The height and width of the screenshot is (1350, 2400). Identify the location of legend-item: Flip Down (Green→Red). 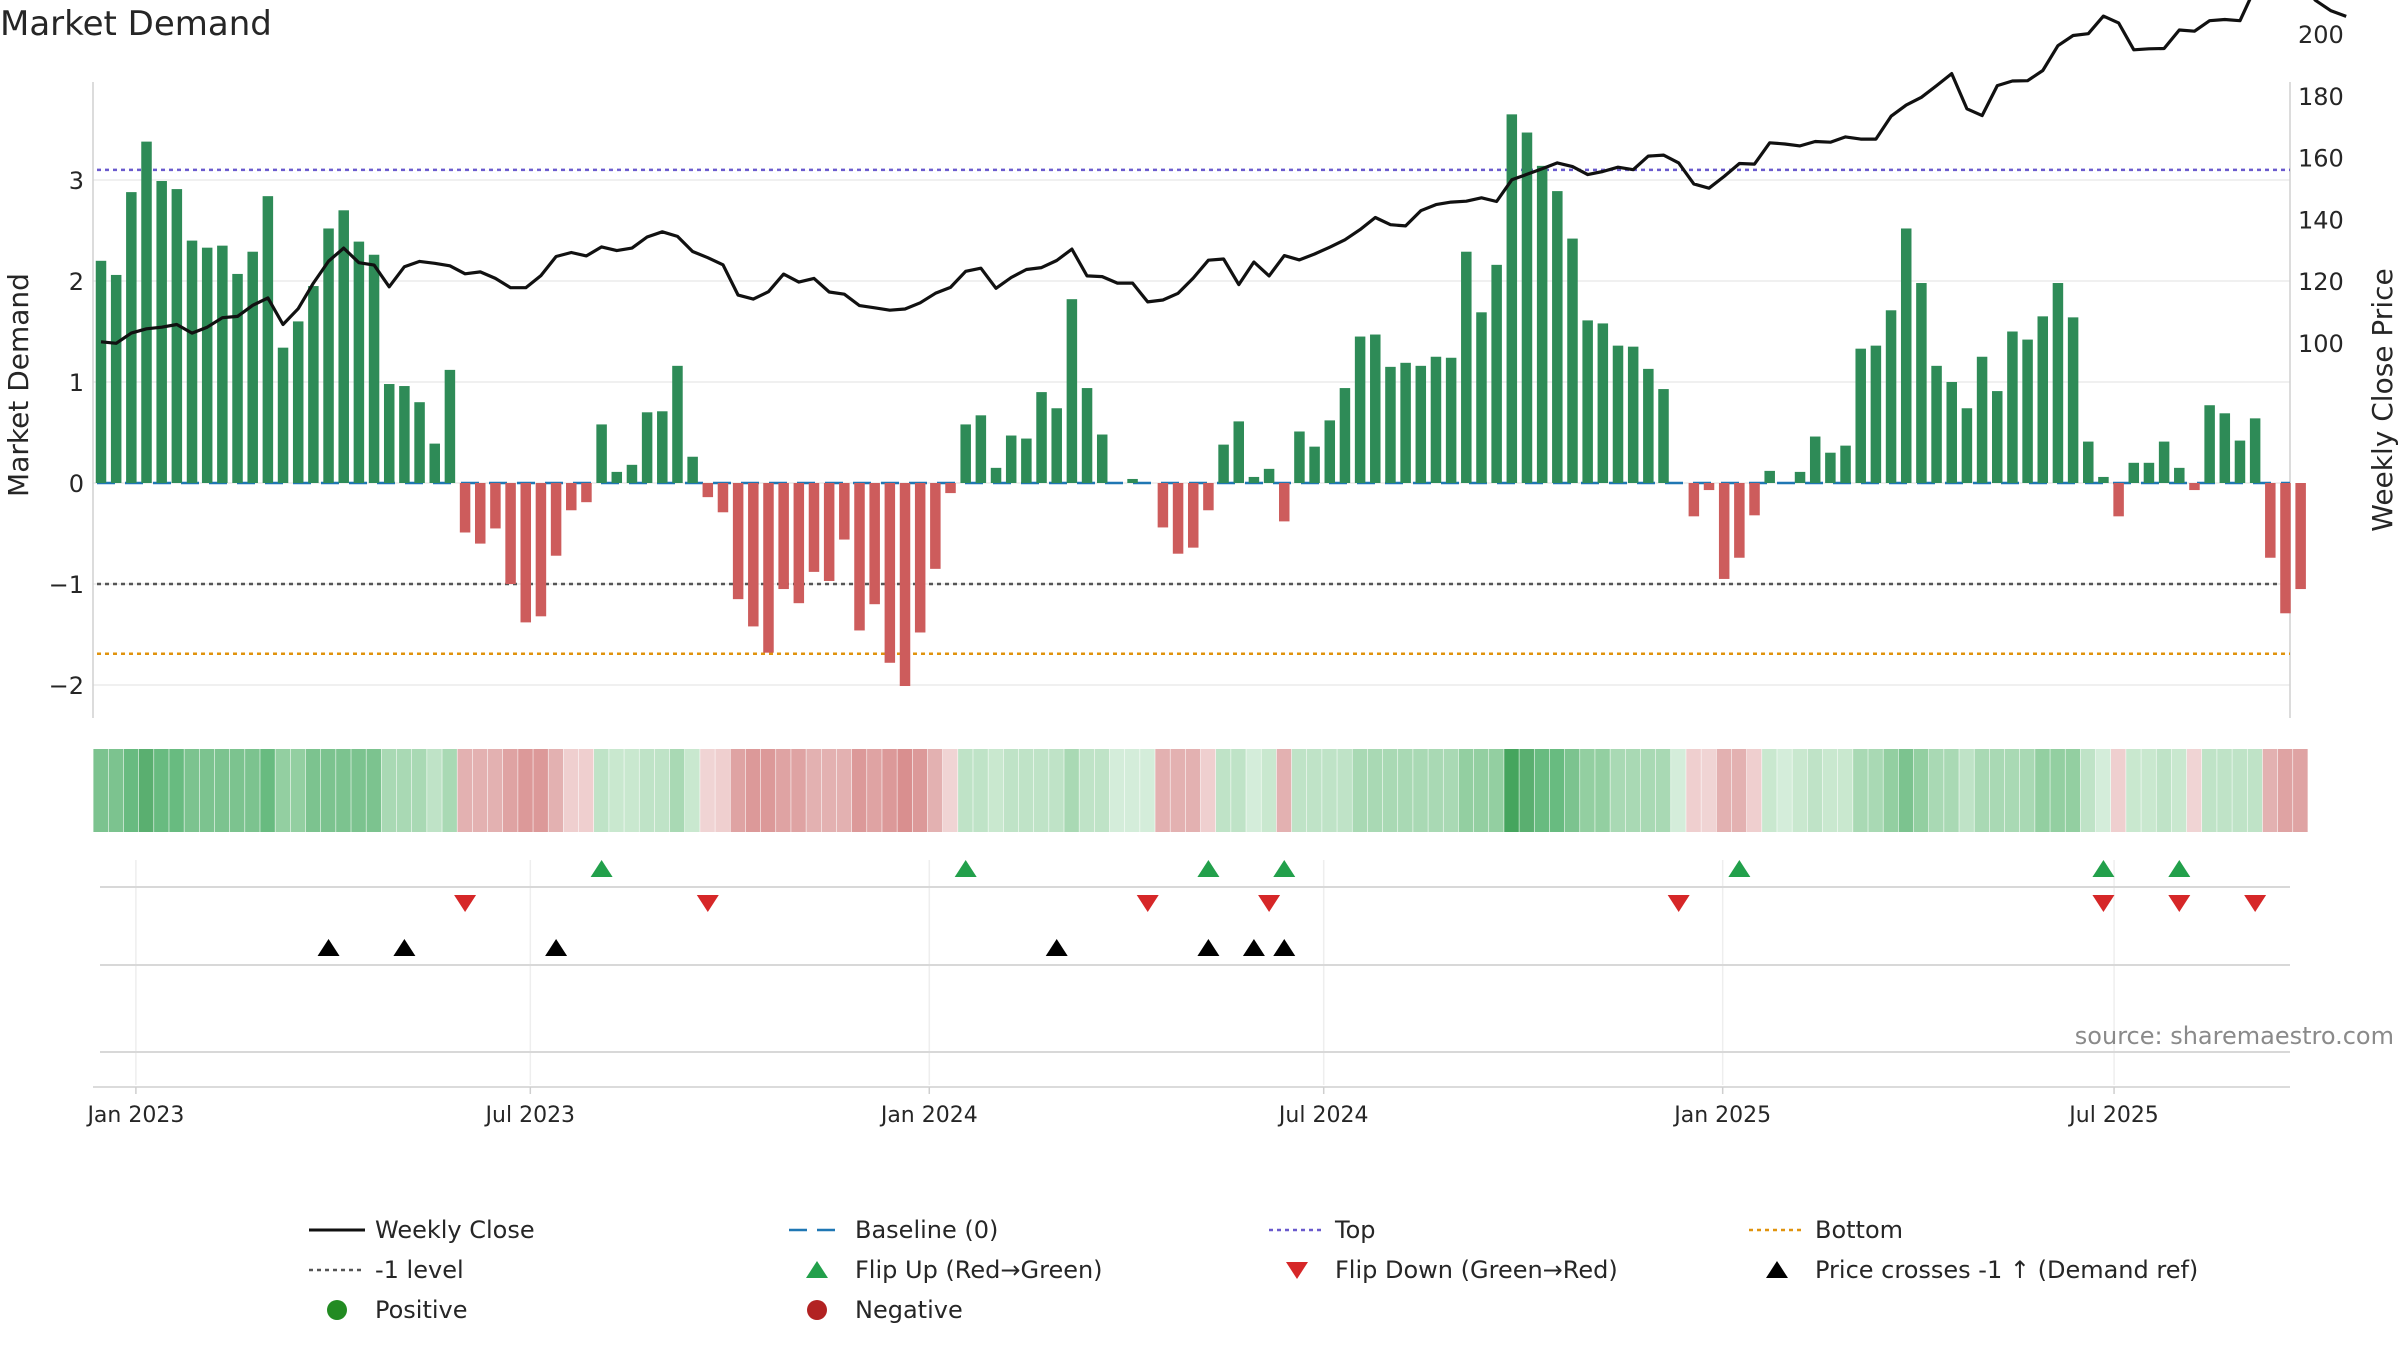
(1505, 1270).